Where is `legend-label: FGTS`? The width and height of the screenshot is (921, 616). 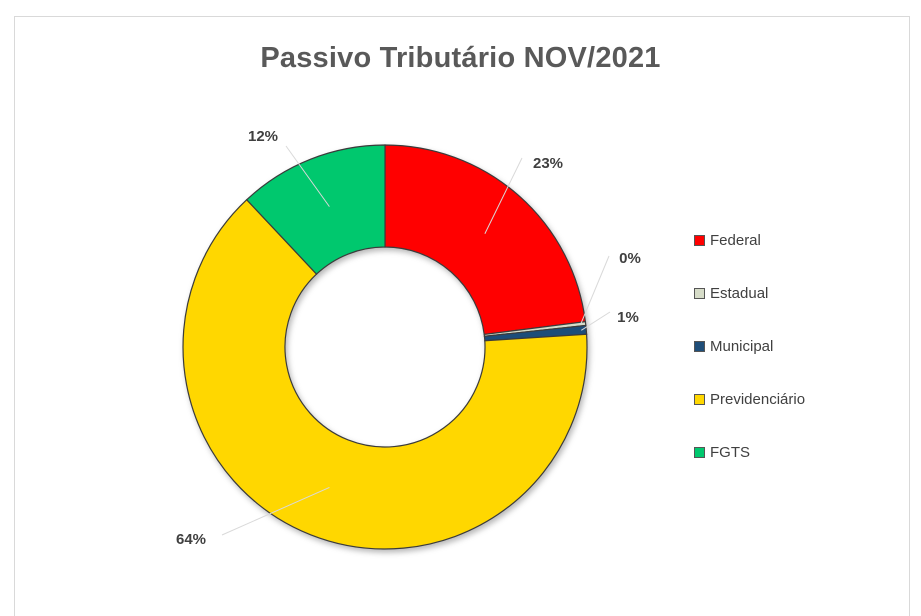
legend-label: FGTS is located at coordinates (730, 452).